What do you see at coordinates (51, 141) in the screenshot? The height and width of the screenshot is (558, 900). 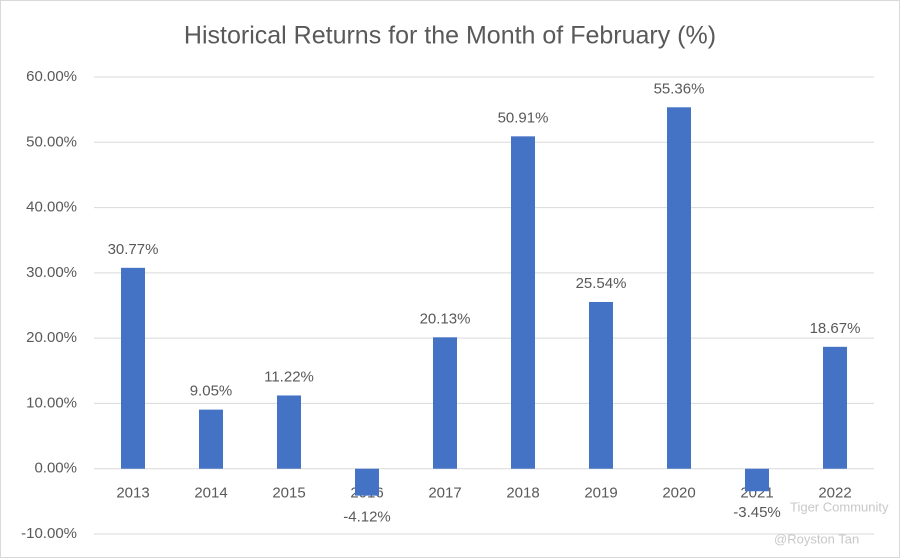 I see `y-tick-label: 50.00%` at bounding box center [51, 141].